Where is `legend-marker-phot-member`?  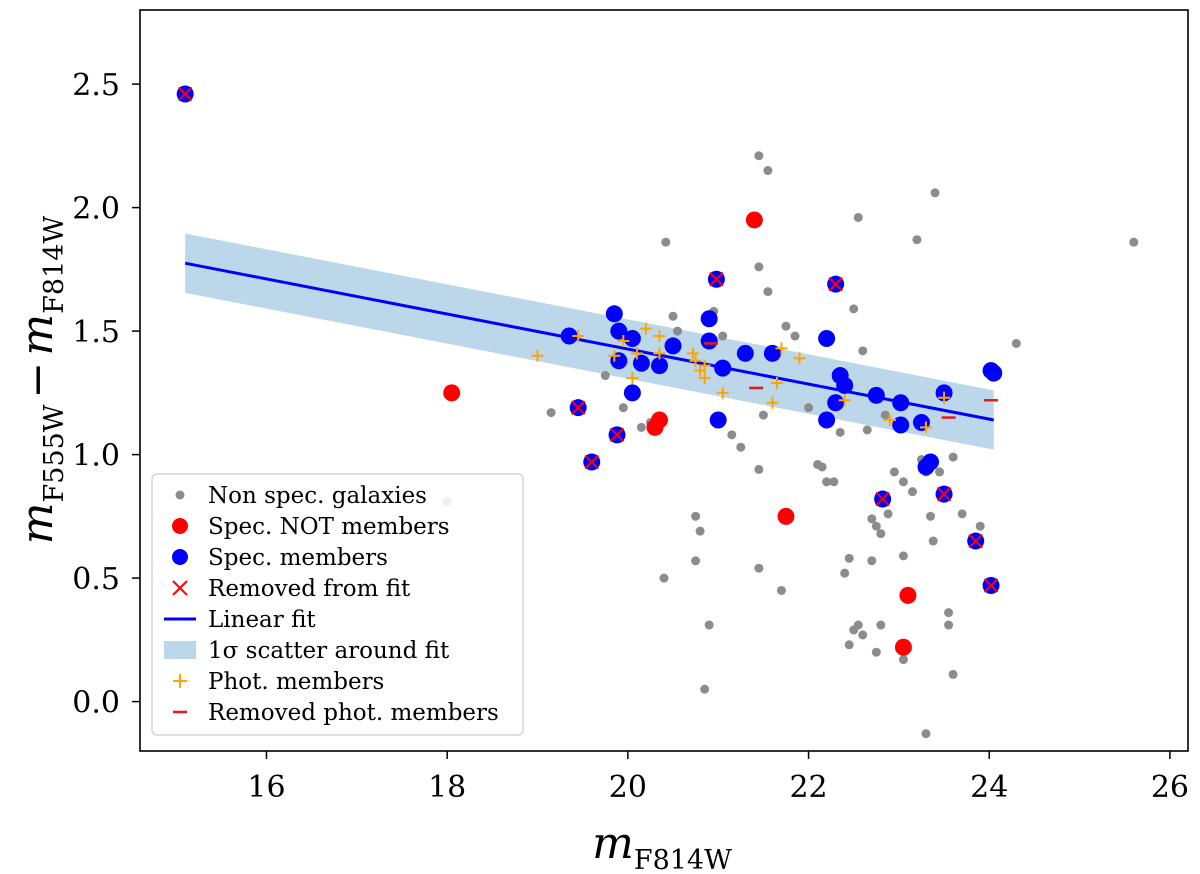 legend-marker-phot-member is located at coordinates (180, 681).